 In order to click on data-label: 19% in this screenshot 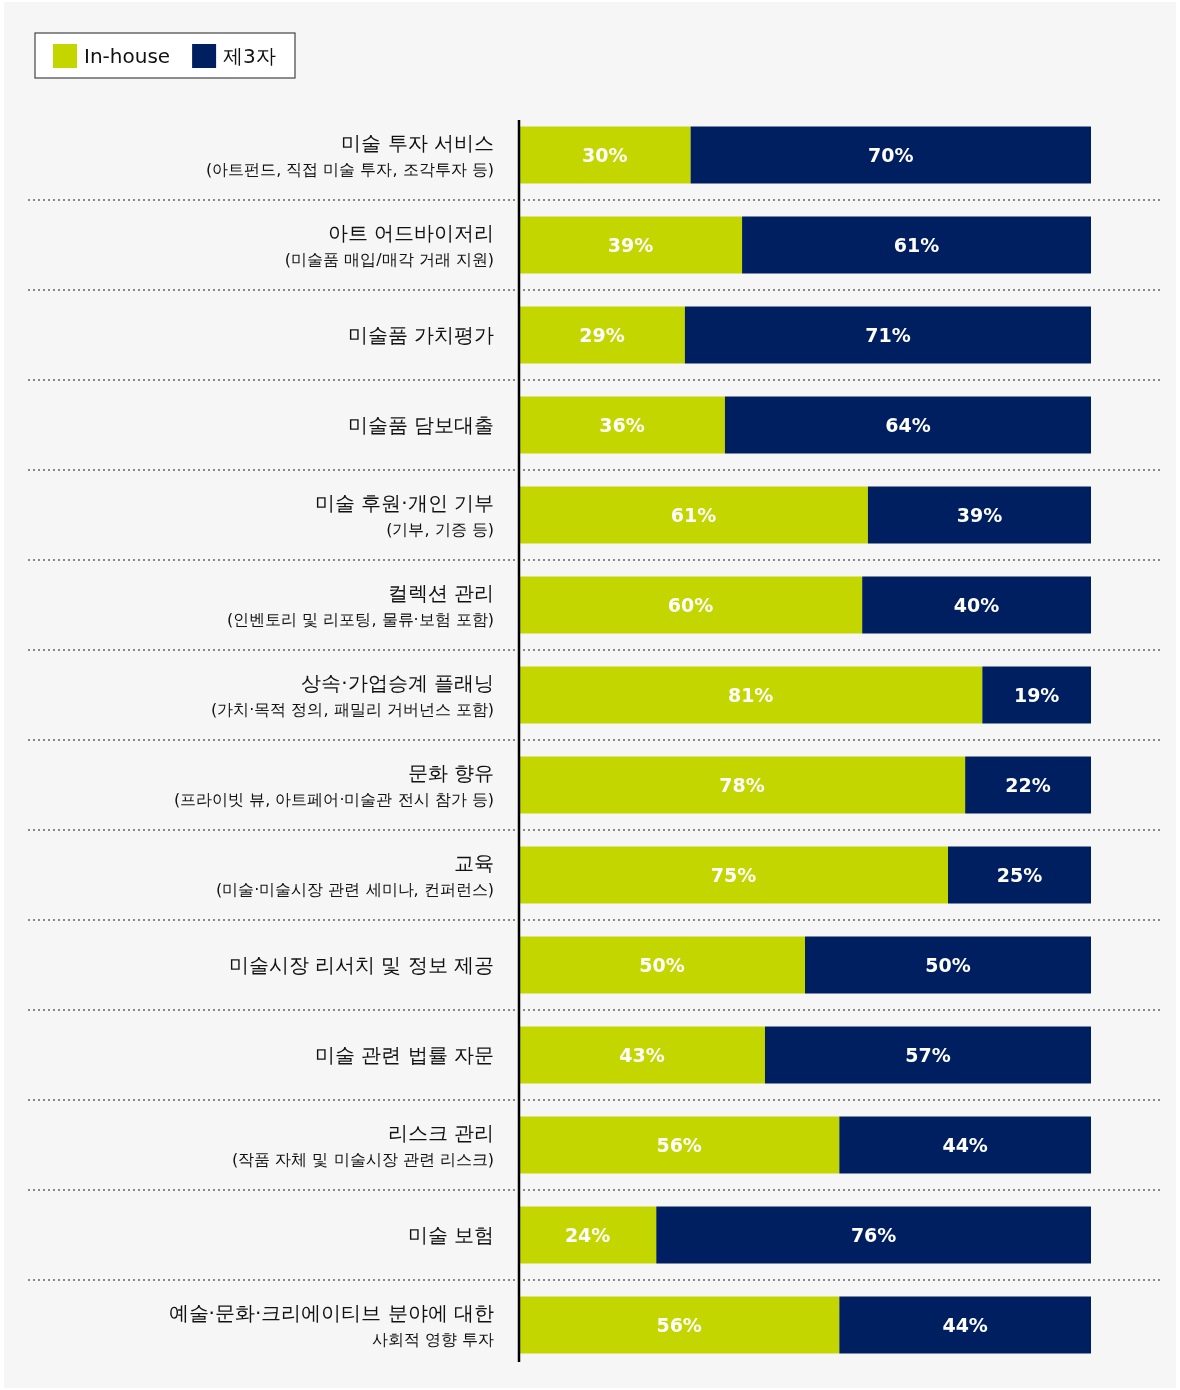, I will do `click(1036, 695)`.